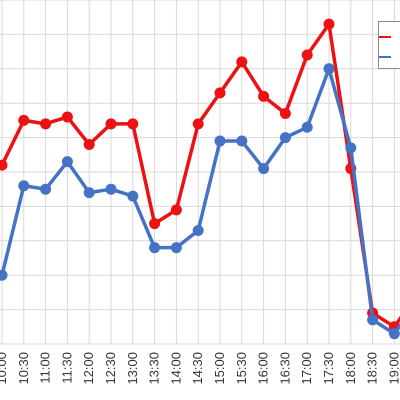 This screenshot has height=400, width=400. What do you see at coordinates (263, 368) in the screenshot?
I see `x-tick-label: 16:00` at bounding box center [263, 368].